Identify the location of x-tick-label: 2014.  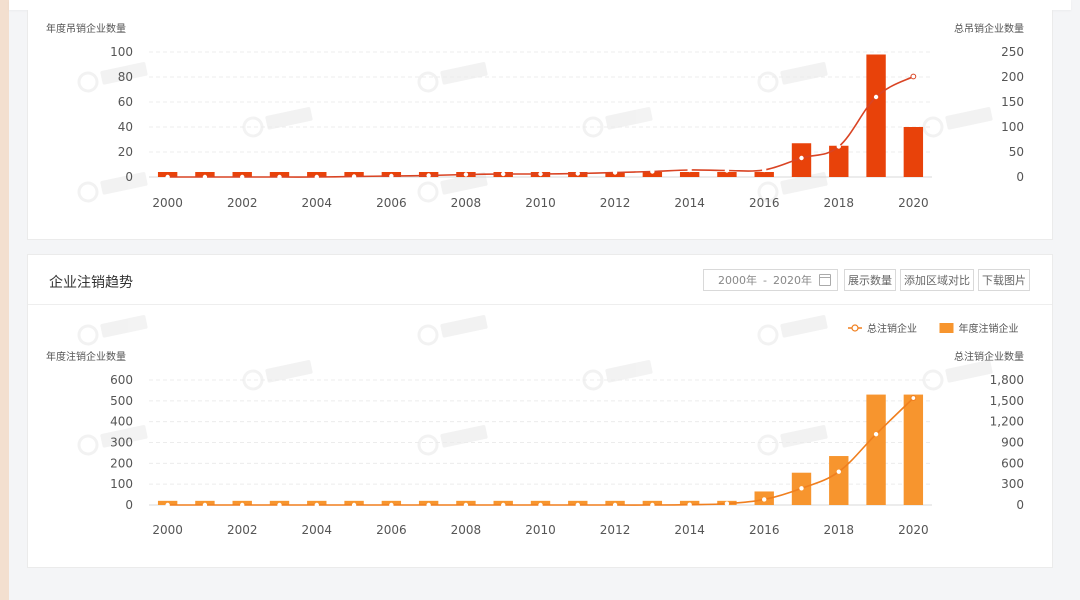
(689, 530).